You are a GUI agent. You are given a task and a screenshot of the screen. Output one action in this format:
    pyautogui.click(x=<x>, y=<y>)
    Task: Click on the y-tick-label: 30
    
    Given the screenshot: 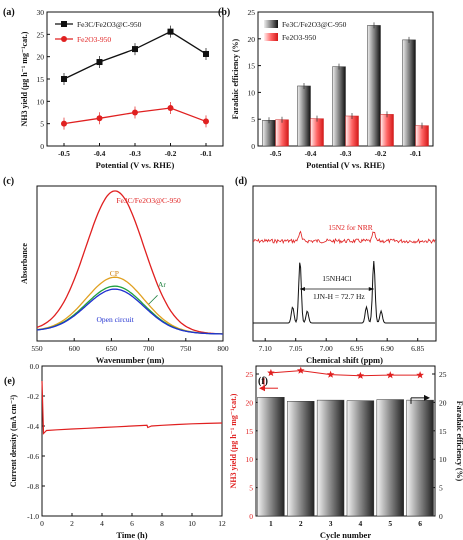 What is the action you would take?
    pyautogui.click(x=41, y=12)
    